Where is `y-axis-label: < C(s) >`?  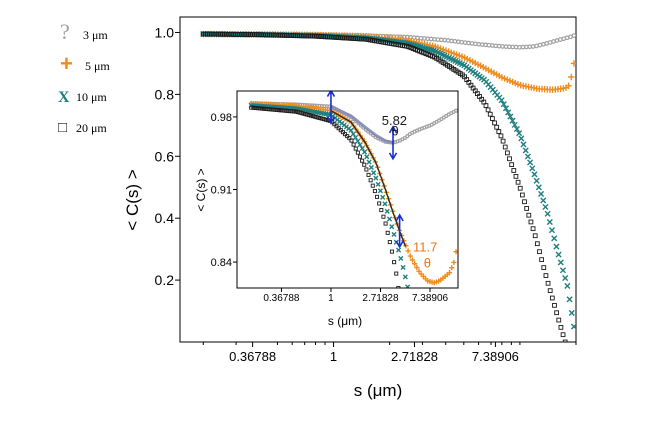 y-axis-label: < C(s) > is located at coordinates (132, 199).